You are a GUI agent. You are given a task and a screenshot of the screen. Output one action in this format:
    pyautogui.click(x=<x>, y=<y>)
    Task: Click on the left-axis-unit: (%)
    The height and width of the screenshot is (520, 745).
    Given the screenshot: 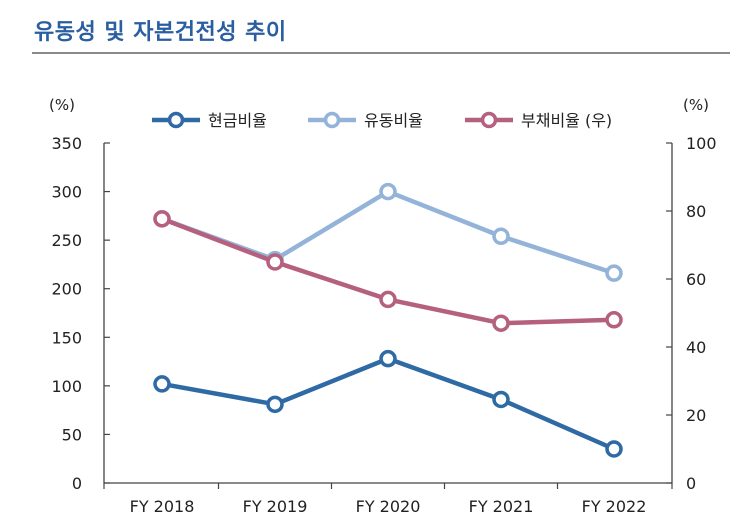 What is the action you would take?
    pyautogui.click(x=62, y=105)
    